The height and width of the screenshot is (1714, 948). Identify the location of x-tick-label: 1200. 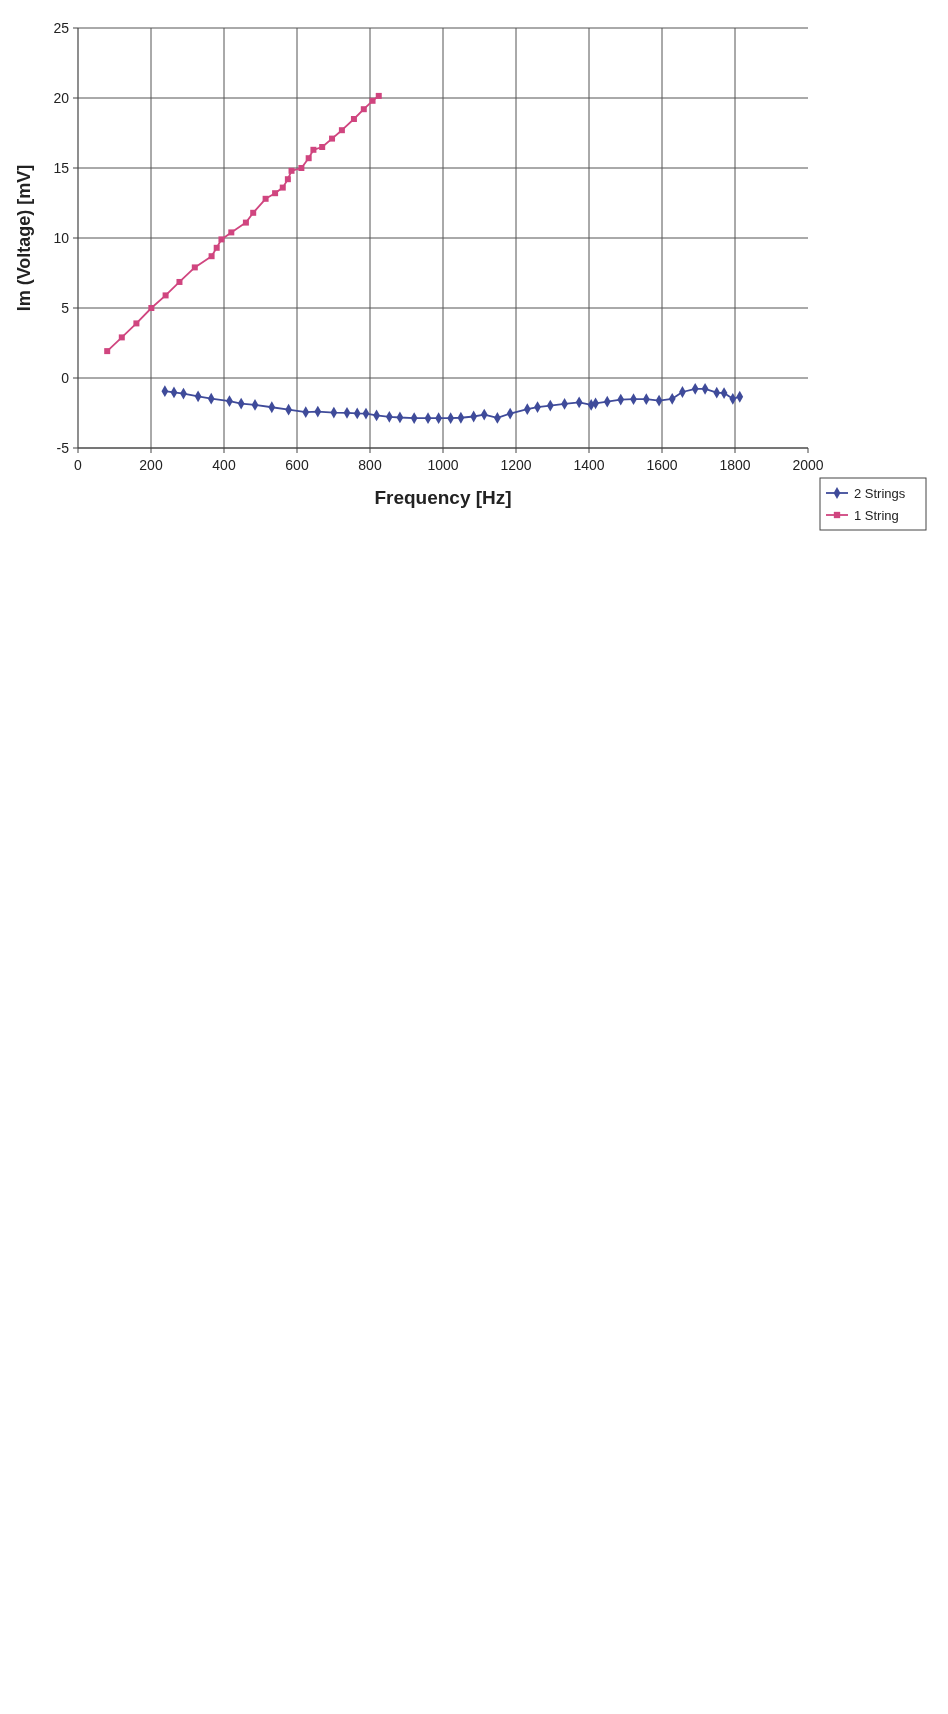
(516, 465).